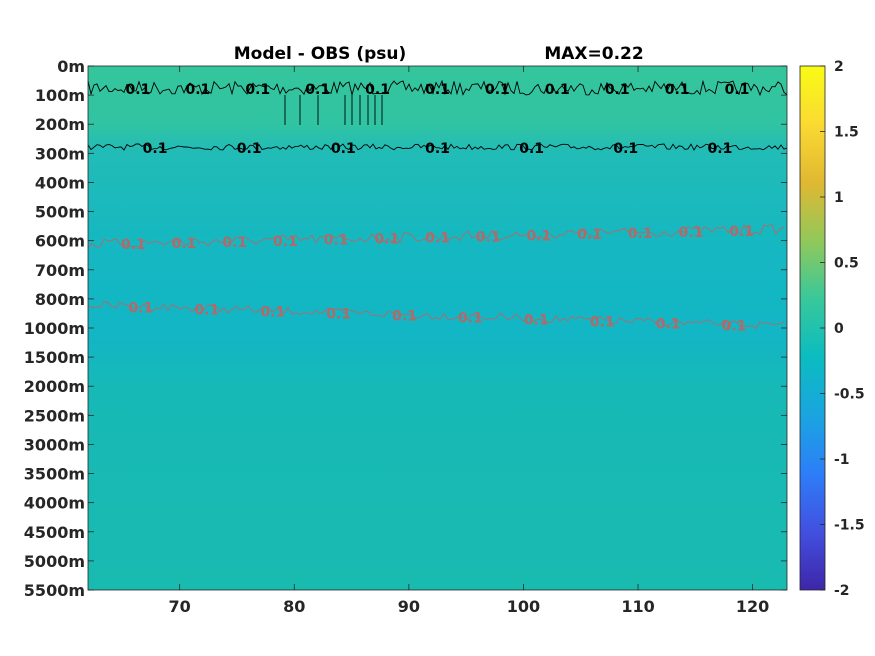  I want to click on y-tick-label: 0m, so click(71, 66).